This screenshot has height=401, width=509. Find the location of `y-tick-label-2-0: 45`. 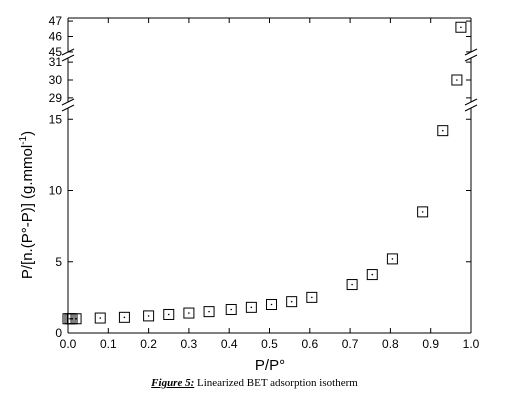

y-tick-label-2-0: 45 is located at coordinates (56, 52).